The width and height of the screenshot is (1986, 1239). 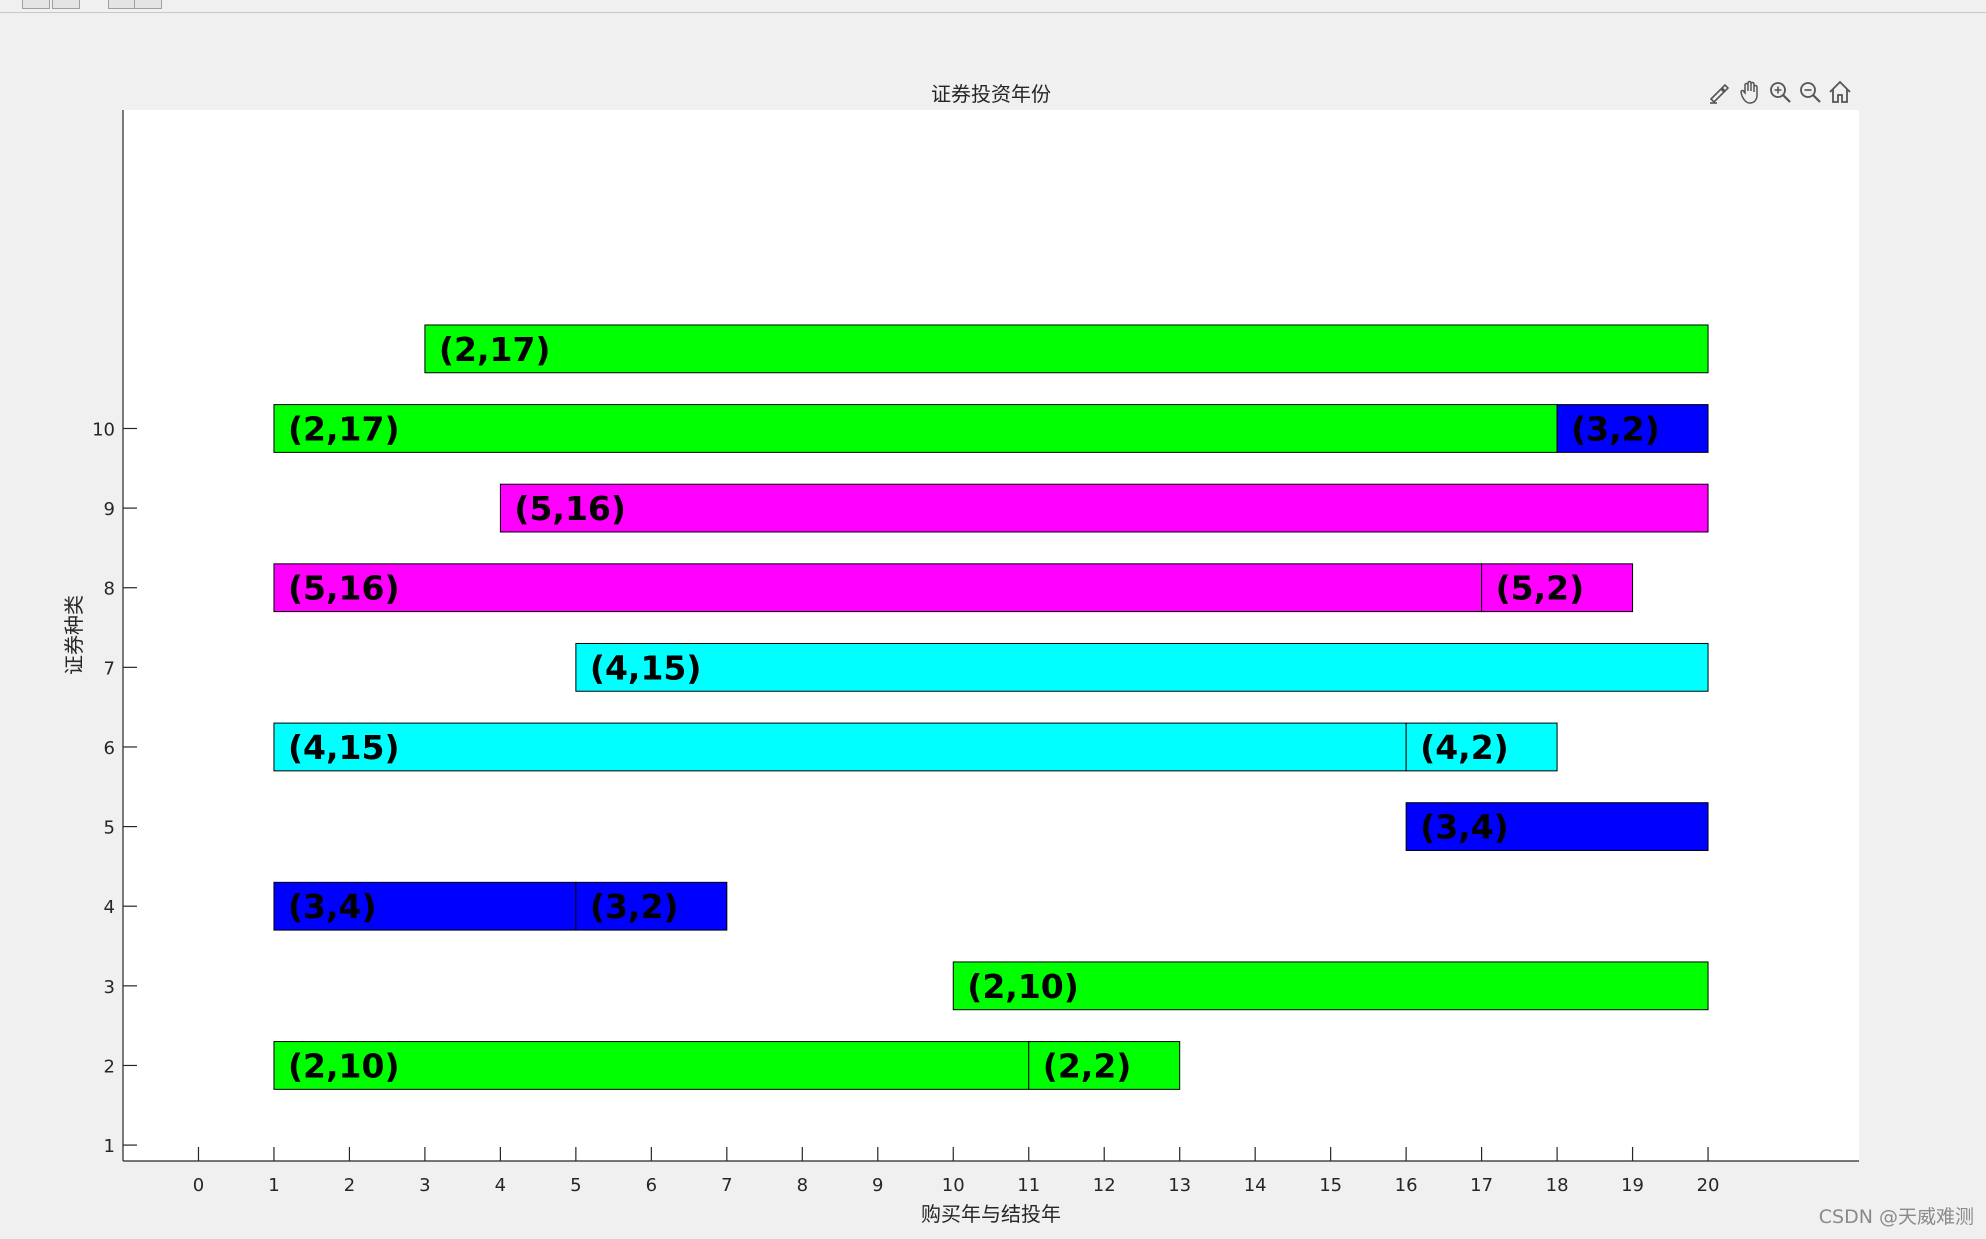 What do you see at coordinates (1720, 92) in the screenshot?
I see `brush-icon` at bounding box center [1720, 92].